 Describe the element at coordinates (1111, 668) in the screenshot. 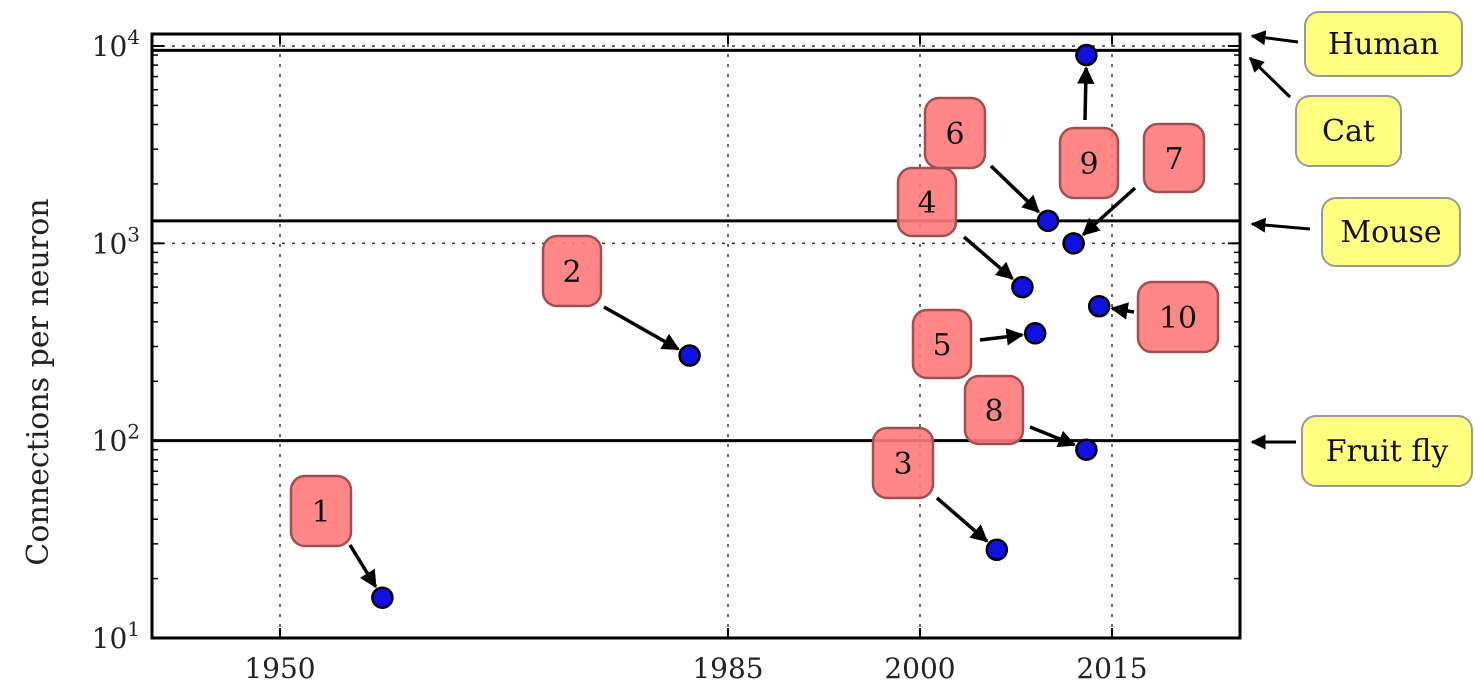

I see `x-tick-label: 2015` at that location.